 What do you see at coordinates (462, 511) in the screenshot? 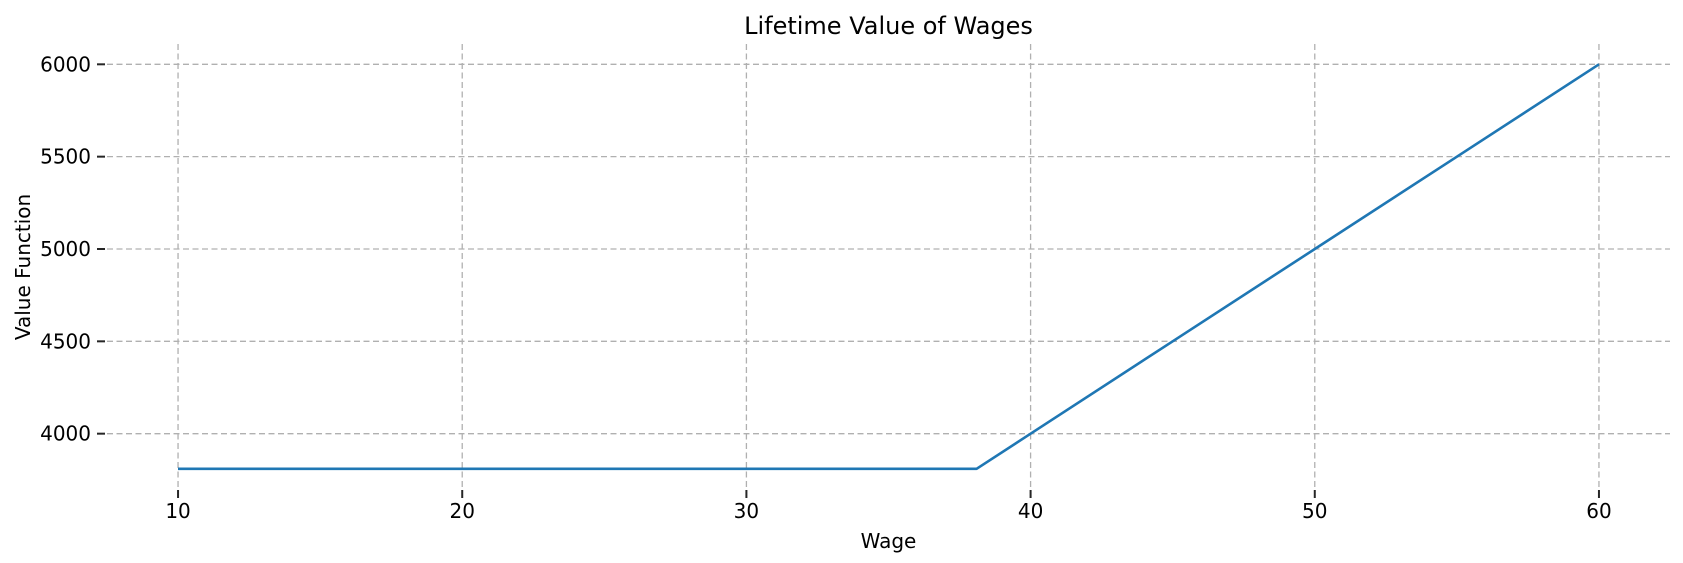
I see `x-tick-label: 20` at bounding box center [462, 511].